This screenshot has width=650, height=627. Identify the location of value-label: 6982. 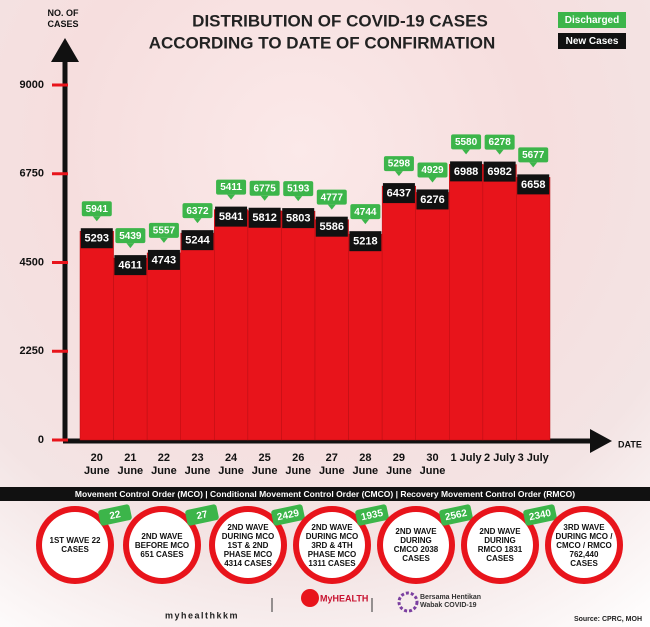
(499, 172).